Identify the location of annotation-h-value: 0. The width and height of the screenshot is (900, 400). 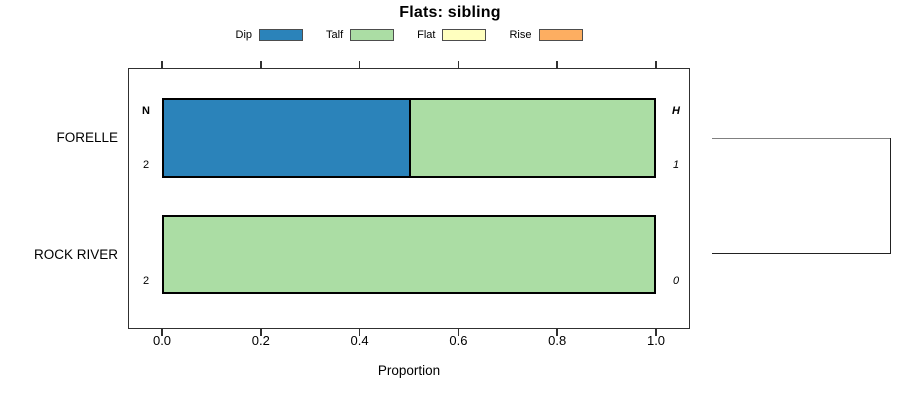
(676, 281).